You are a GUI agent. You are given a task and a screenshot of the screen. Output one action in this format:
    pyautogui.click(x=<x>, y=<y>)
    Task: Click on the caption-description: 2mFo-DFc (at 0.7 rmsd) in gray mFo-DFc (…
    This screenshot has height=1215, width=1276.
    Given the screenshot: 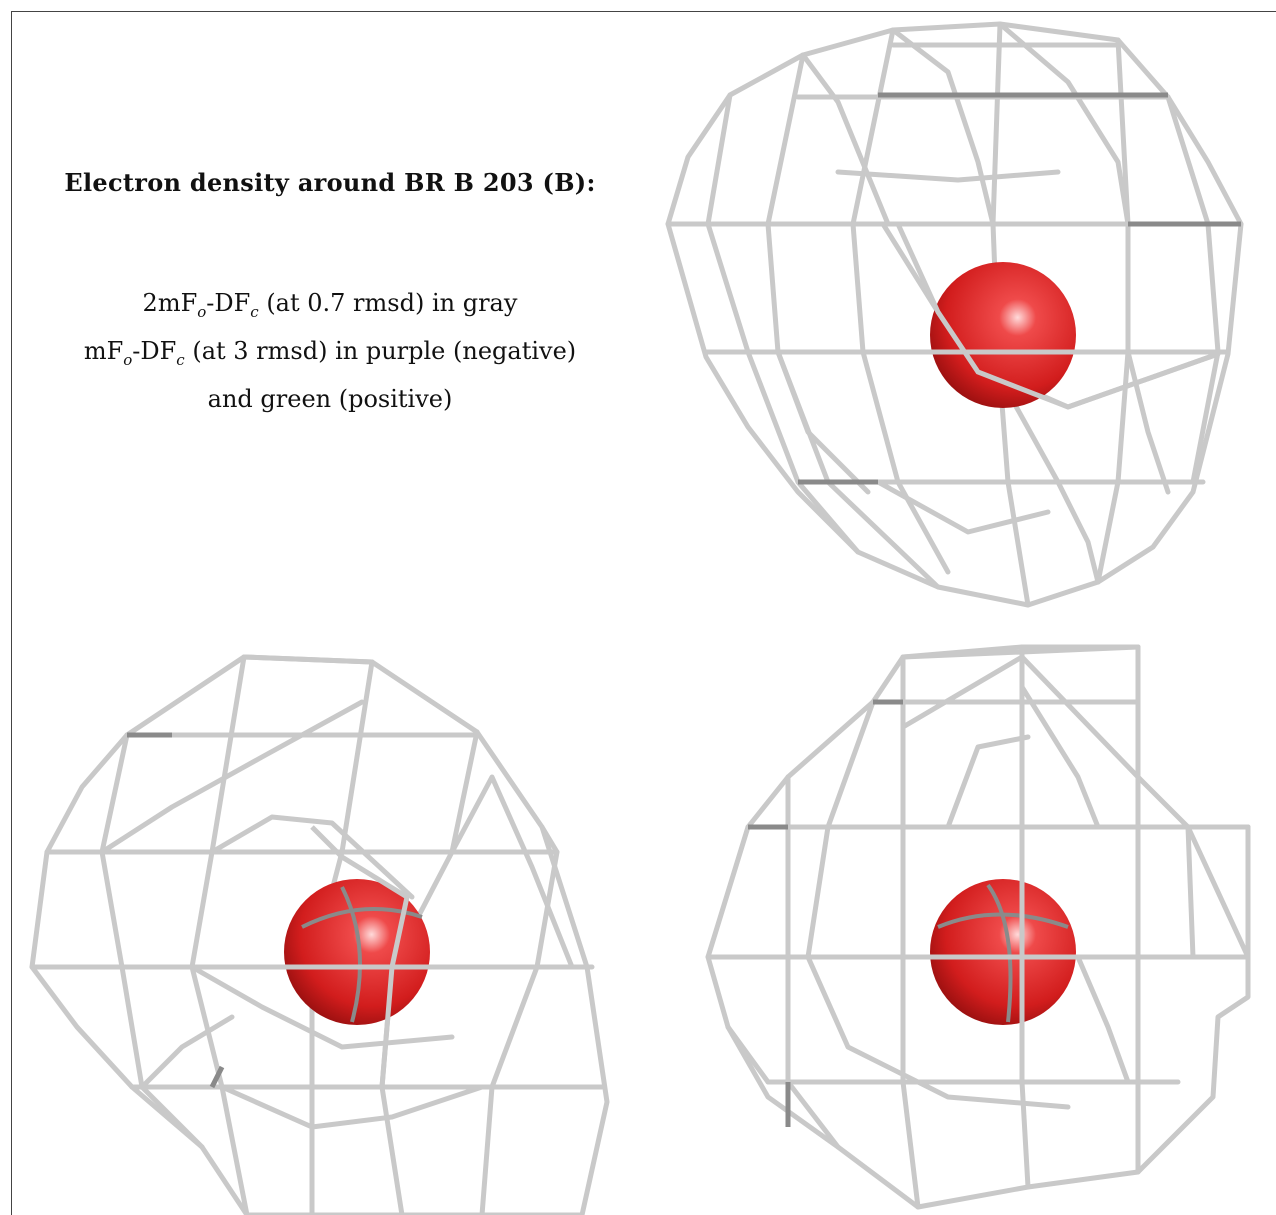 What is the action you would take?
    pyautogui.click(x=330, y=351)
    